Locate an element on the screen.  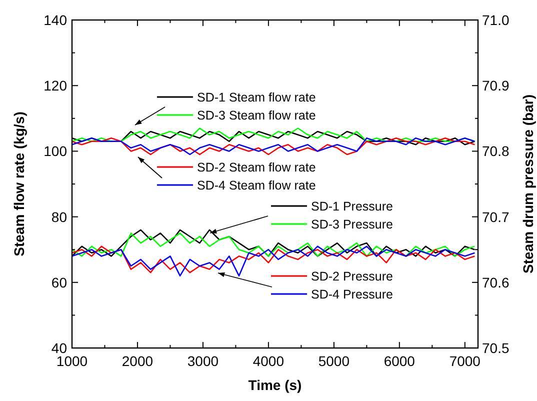
x-tick-label: 4000 is located at coordinates (268, 361).